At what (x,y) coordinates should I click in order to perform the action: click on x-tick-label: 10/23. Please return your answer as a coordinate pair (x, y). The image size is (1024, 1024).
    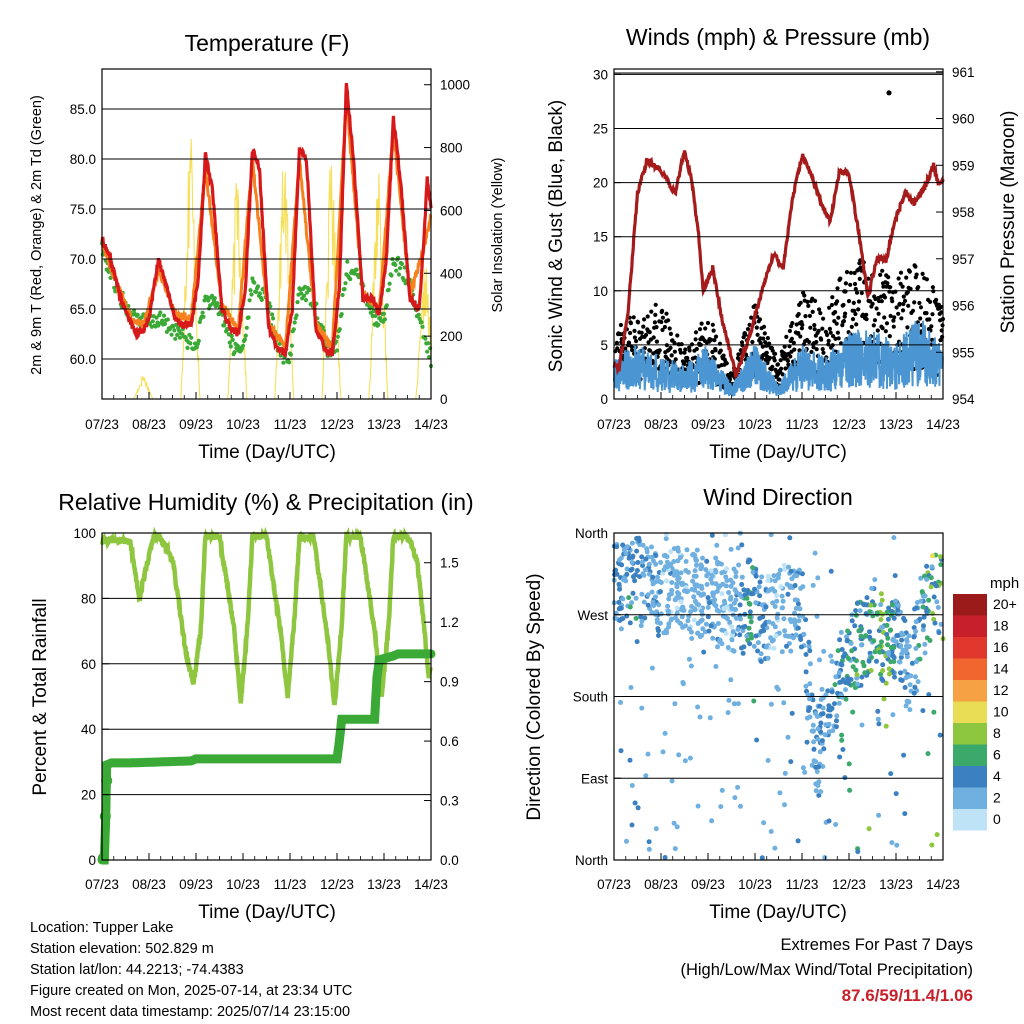
    Looking at the image, I should click on (755, 884).